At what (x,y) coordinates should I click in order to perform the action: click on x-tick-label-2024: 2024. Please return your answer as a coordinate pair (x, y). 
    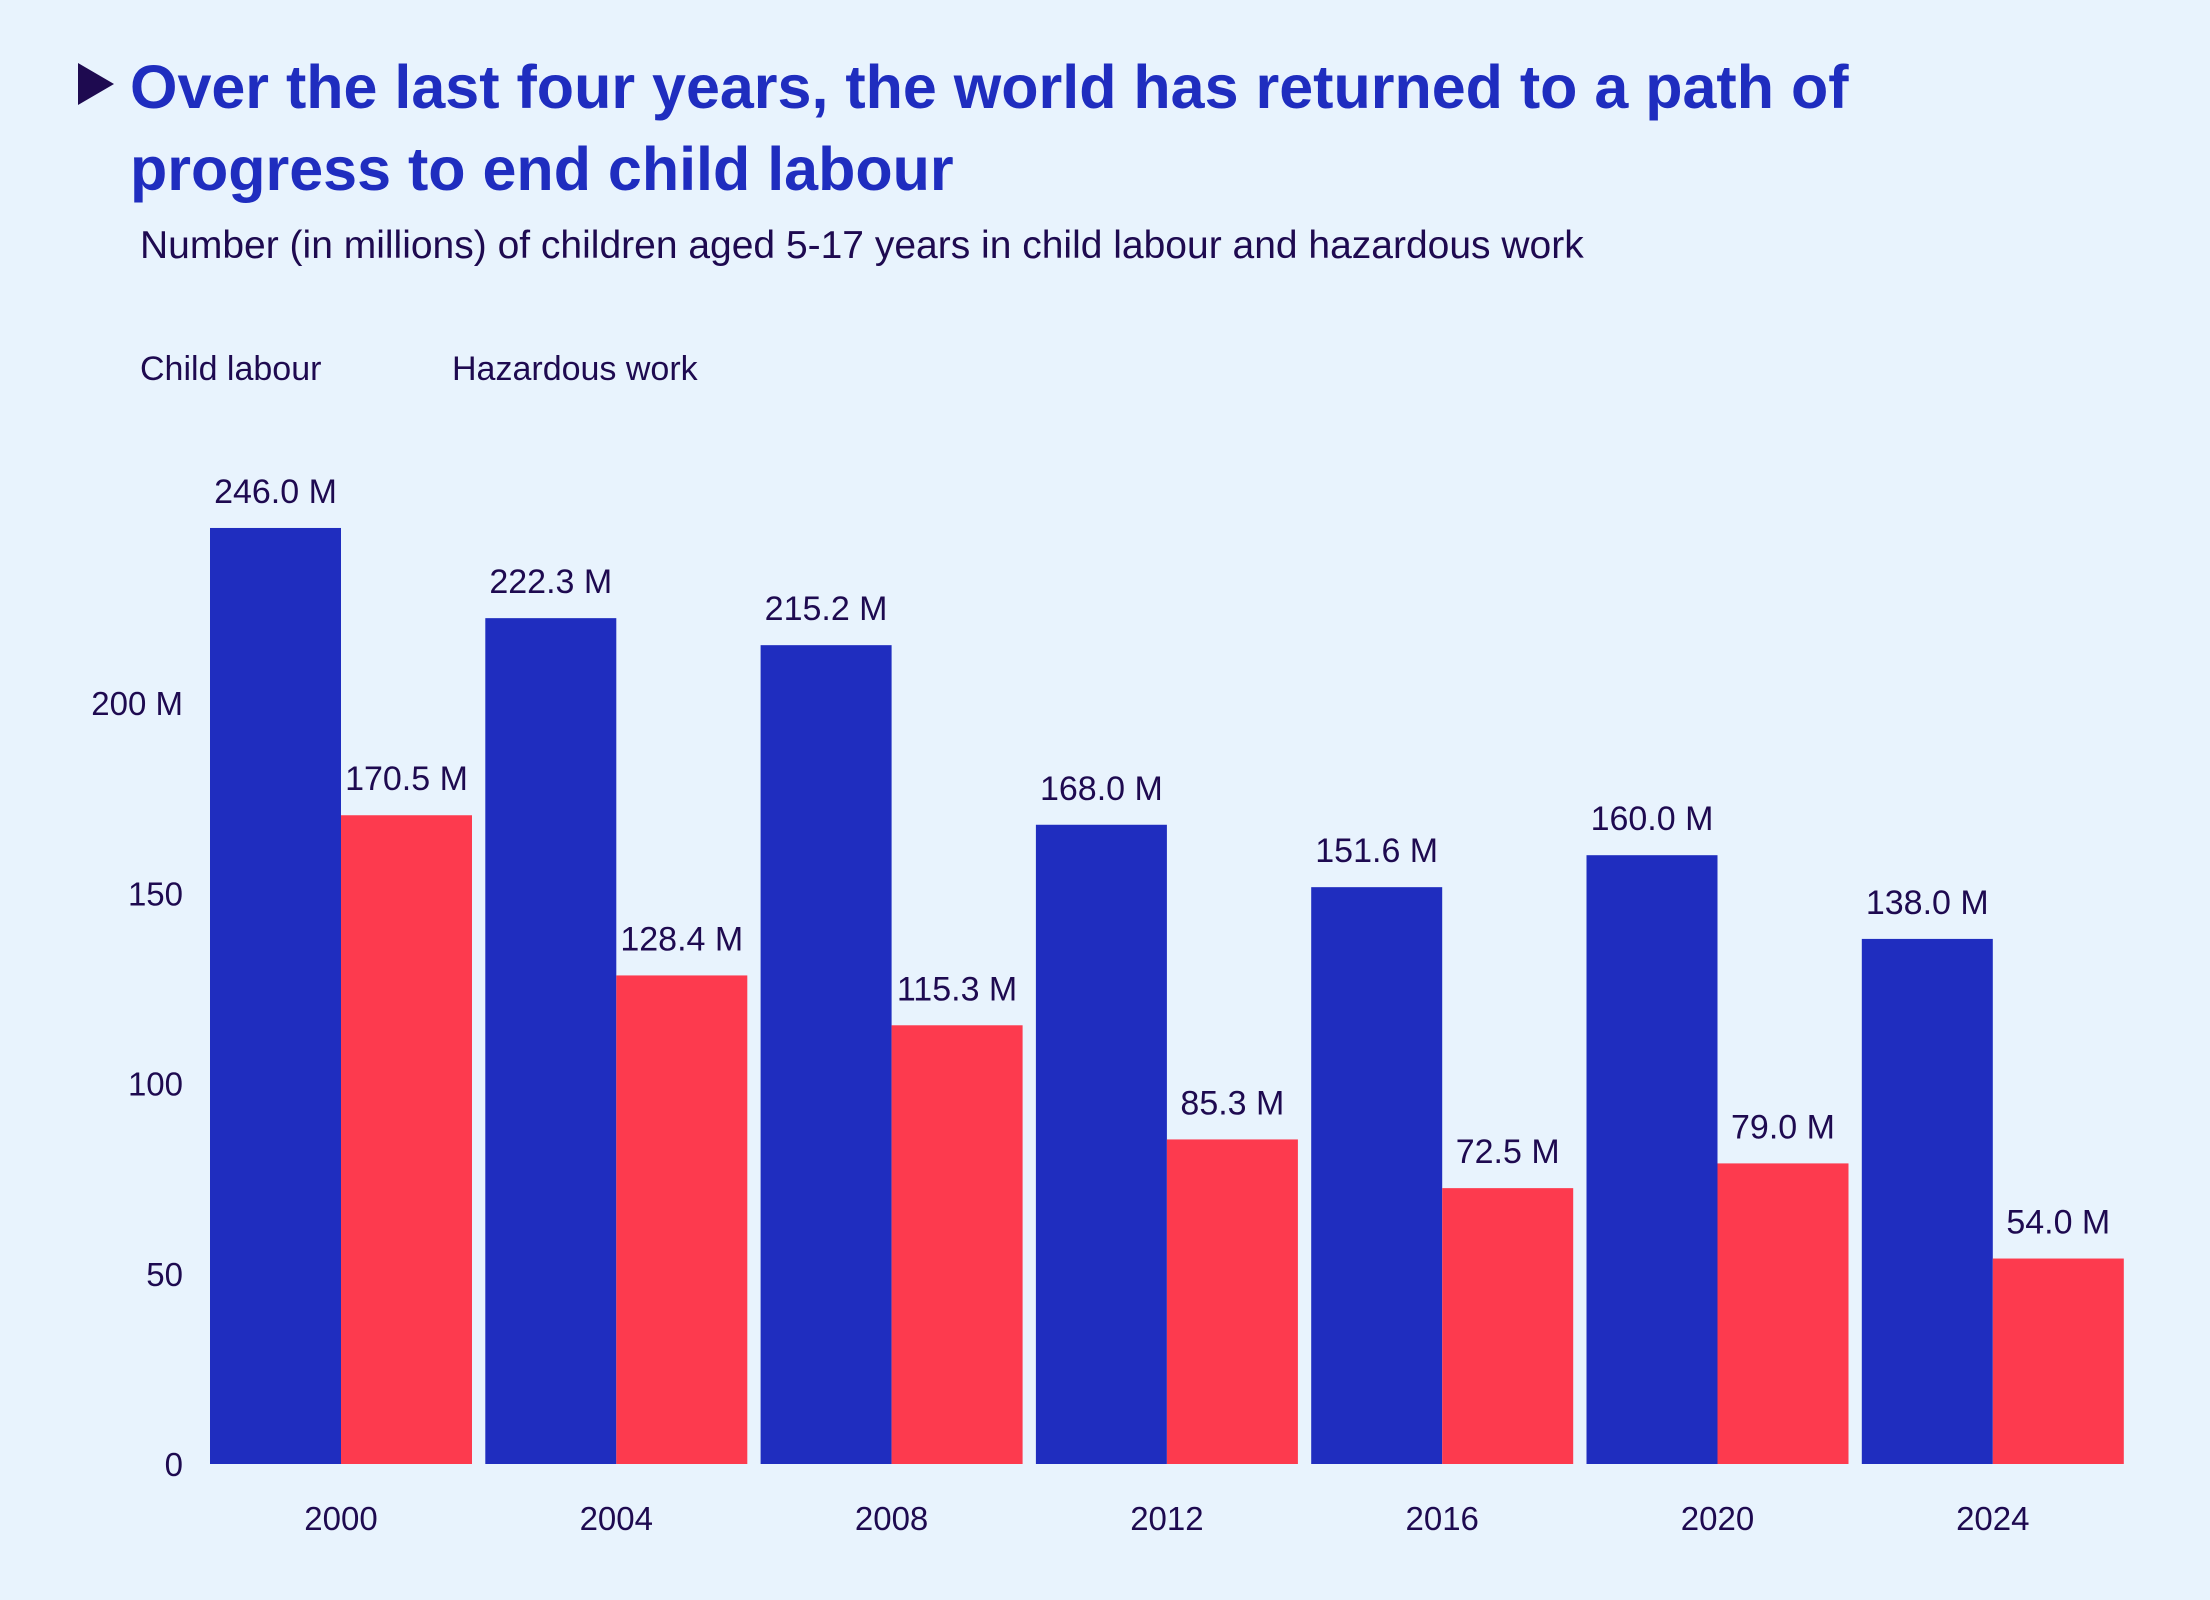
    Looking at the image, I should click on (1992, 1518).